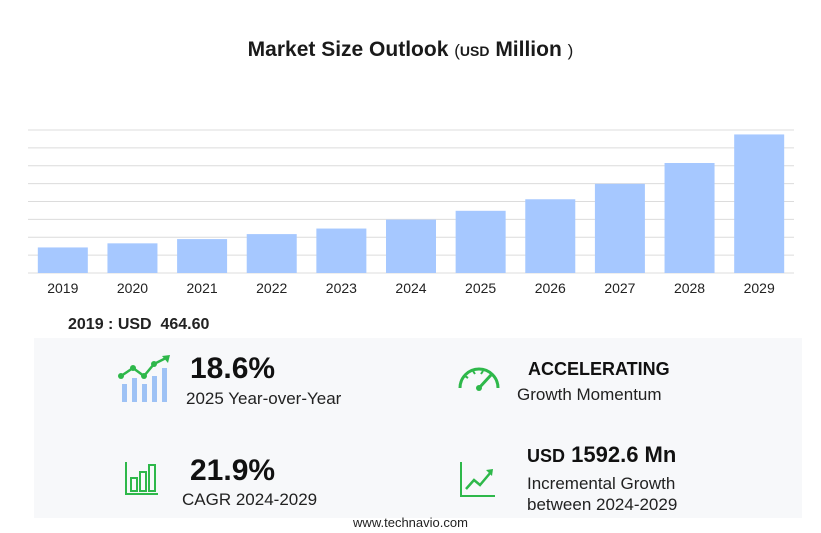 The image size is (821, 533). Describe the element at coordinates (528, 49) in the screenshot. I see `title-unit: Million` at that location.